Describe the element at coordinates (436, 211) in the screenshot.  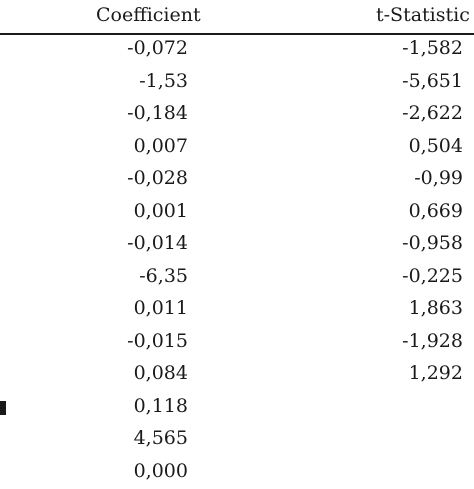
I see `t-statistic-cell: 0,669` at that location.